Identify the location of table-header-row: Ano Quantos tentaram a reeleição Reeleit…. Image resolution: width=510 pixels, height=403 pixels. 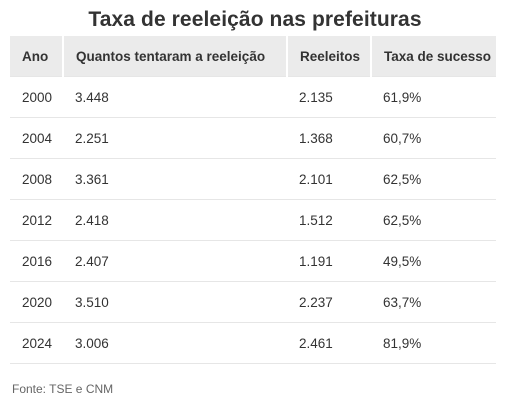
(253, 56).